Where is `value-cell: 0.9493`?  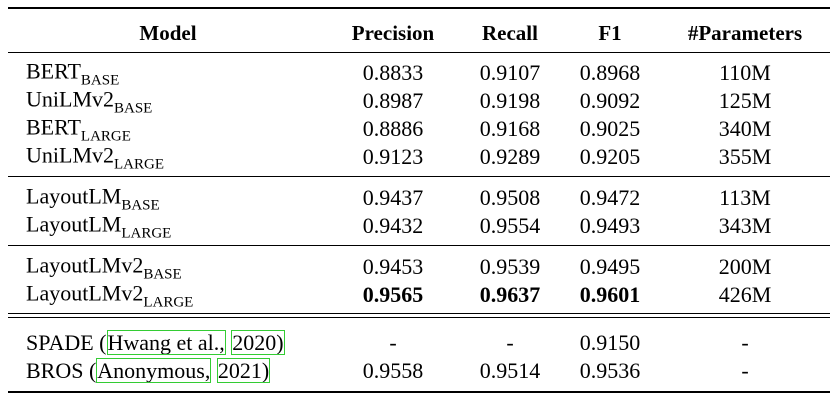
value-cell: 0.9493 is located at coordinates (610, 225).